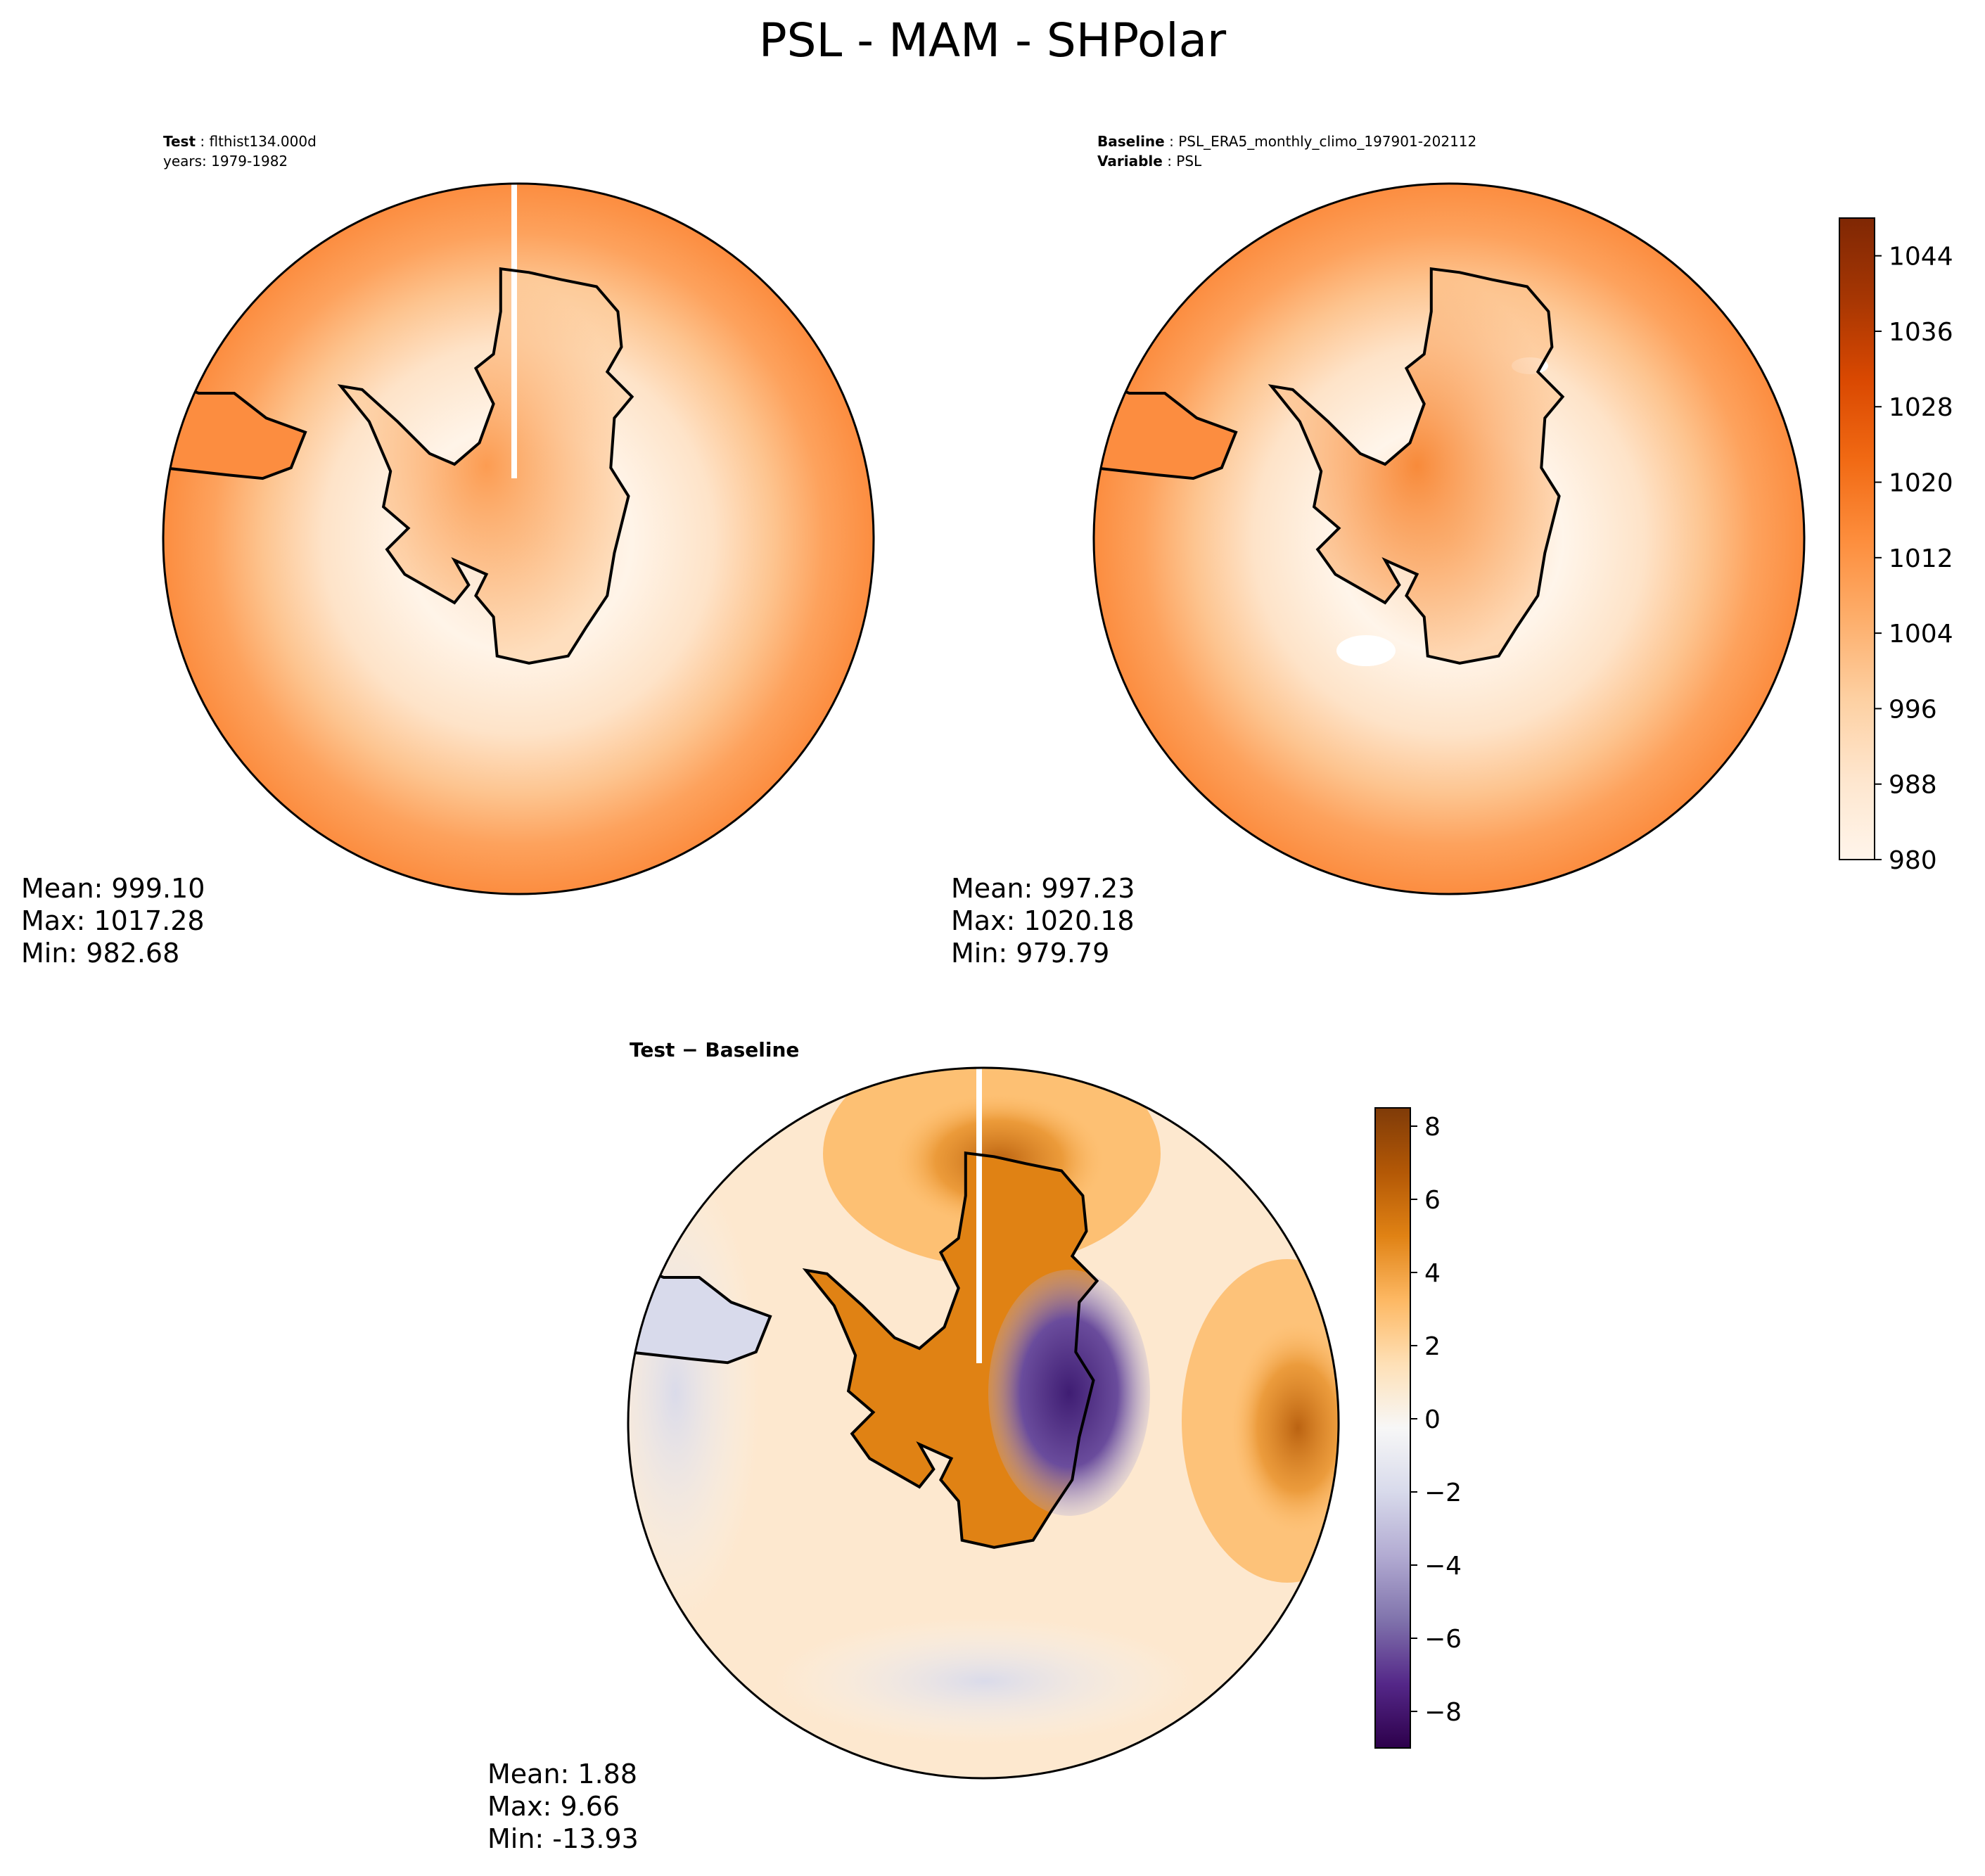 The height and width of the screenshot is (1876, 1985). I want to click on test-label-key: Test, so click(179, 141).